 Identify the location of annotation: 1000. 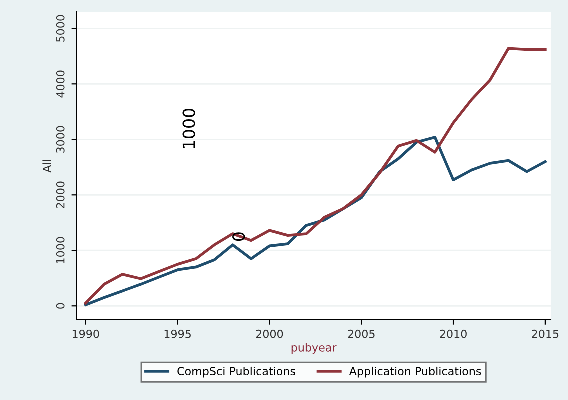
(189, 128).